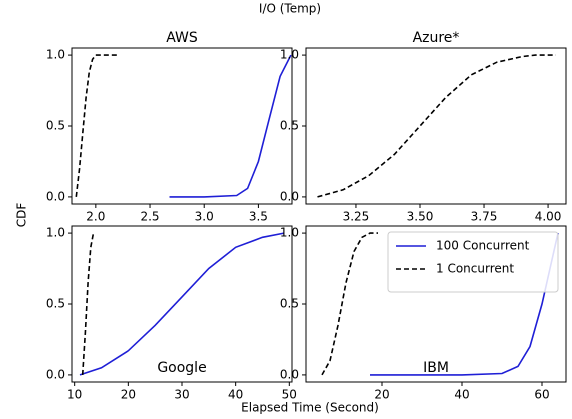 This screenshot has height=419, width=572. Describe the element at coordinates (541, 395) in the screenshot. I see `x-tick-label: 60` at that location.